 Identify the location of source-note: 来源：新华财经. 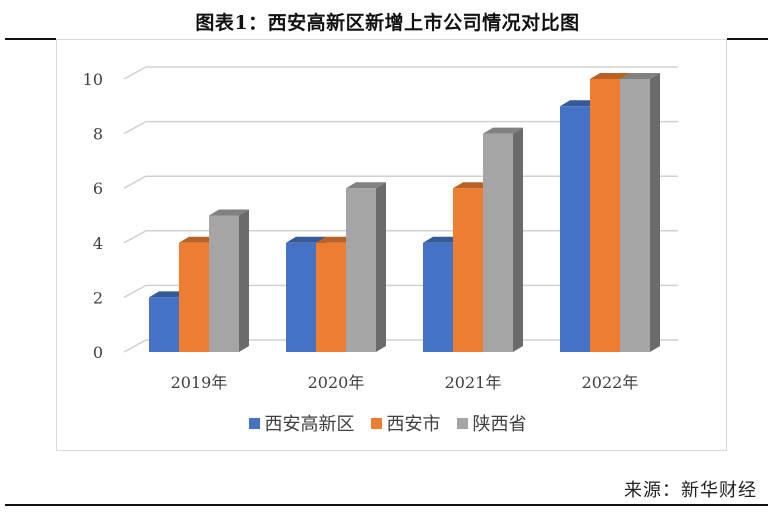
(690, 490).